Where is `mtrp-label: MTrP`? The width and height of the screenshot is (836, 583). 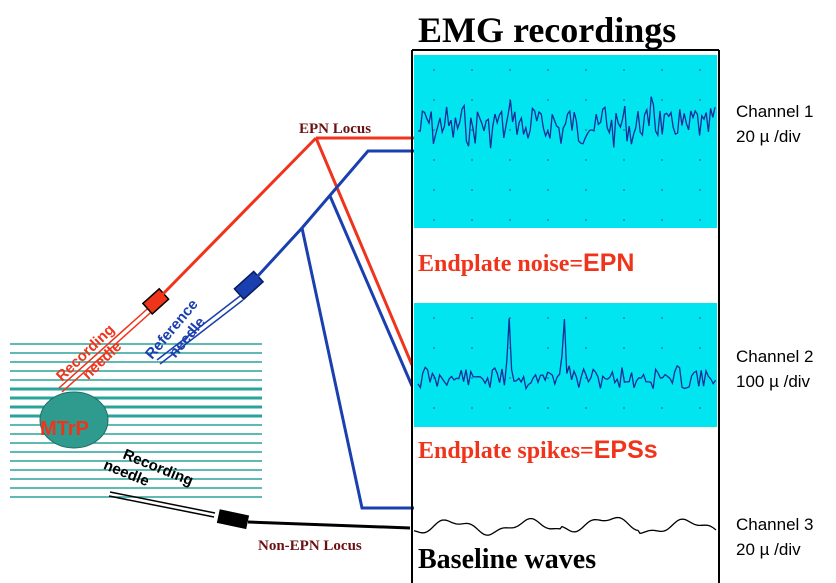 mtrp-label: MTrP is located at coordinates (64, 429).